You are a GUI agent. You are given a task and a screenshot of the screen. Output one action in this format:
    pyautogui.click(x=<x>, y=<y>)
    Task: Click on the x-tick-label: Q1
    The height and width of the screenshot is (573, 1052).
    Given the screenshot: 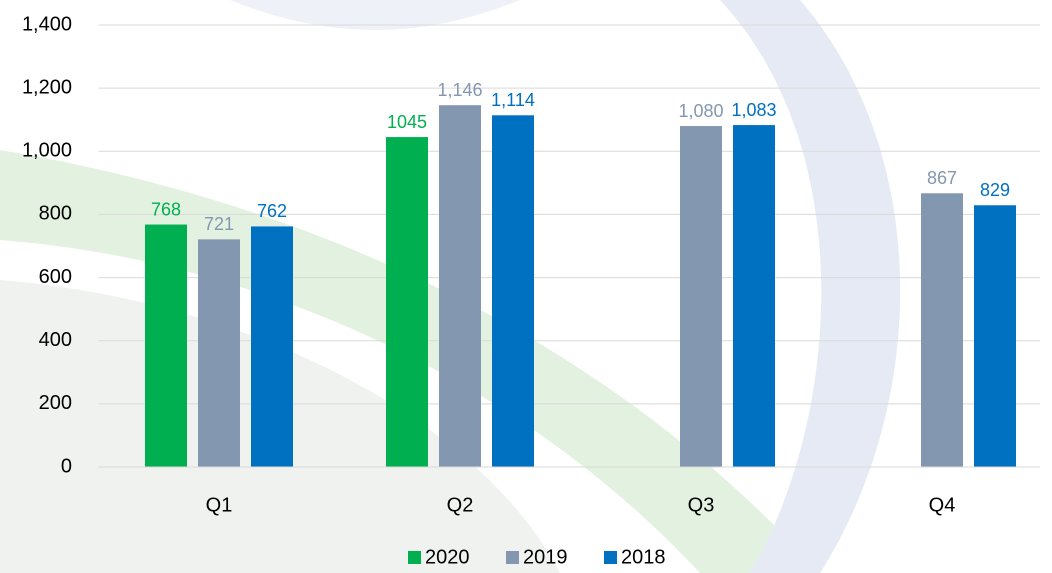 What is the action you would take?
    pyautogui.click(x=219, y=505)
    